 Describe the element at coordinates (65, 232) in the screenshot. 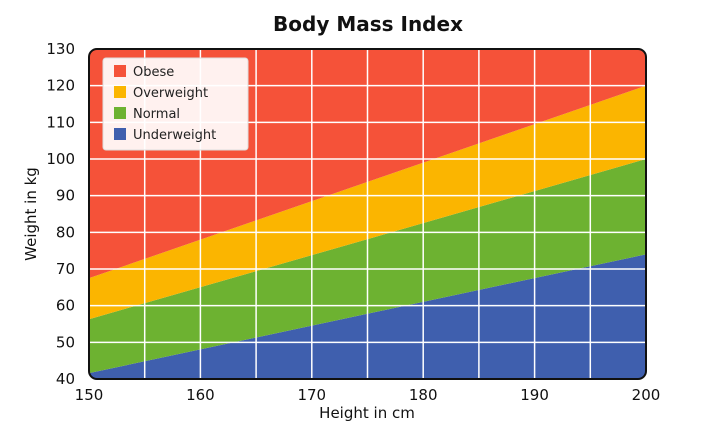

I see `y-tick-label: 80` at that location.